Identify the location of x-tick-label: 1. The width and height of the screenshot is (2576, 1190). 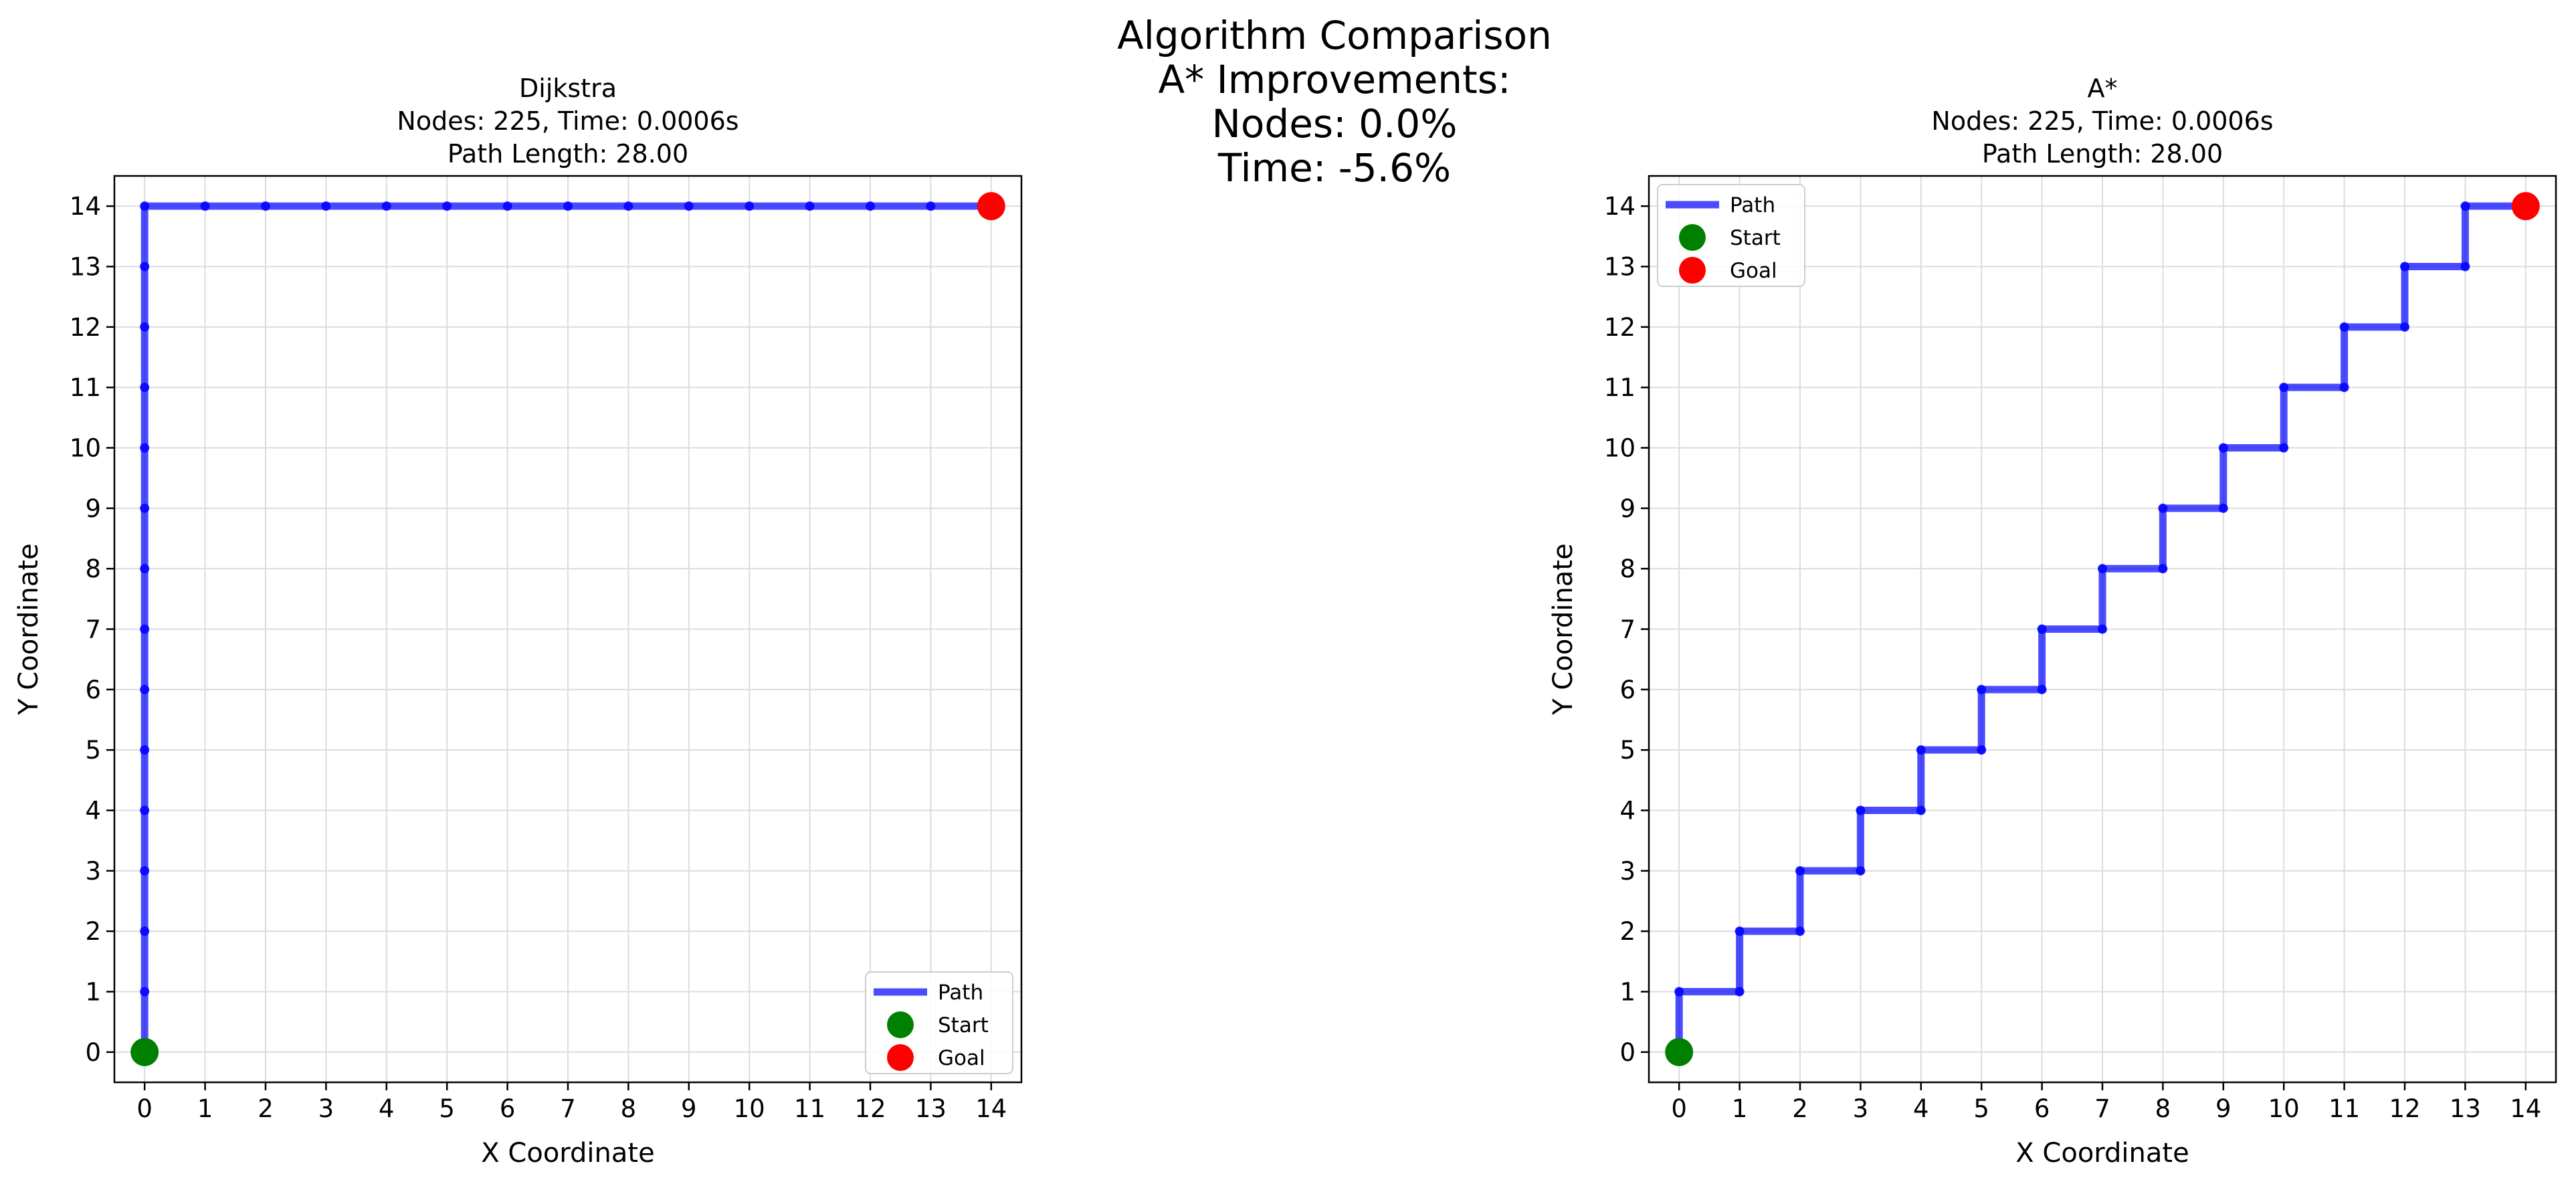
(1740, 1108).